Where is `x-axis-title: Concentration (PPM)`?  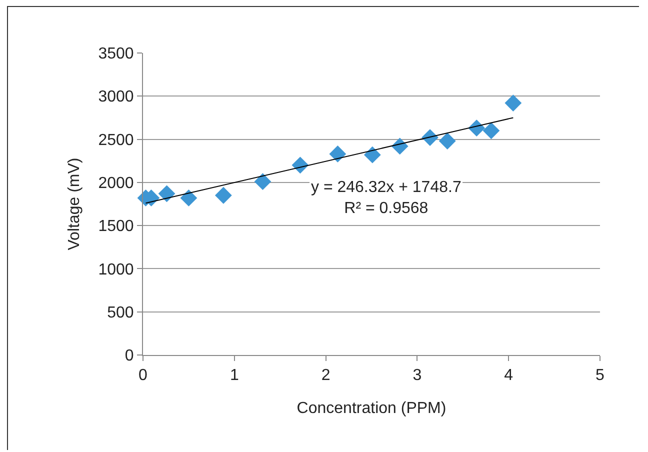
x-axis-title: Concentration (PPM) is located at coordinates (371, 408).